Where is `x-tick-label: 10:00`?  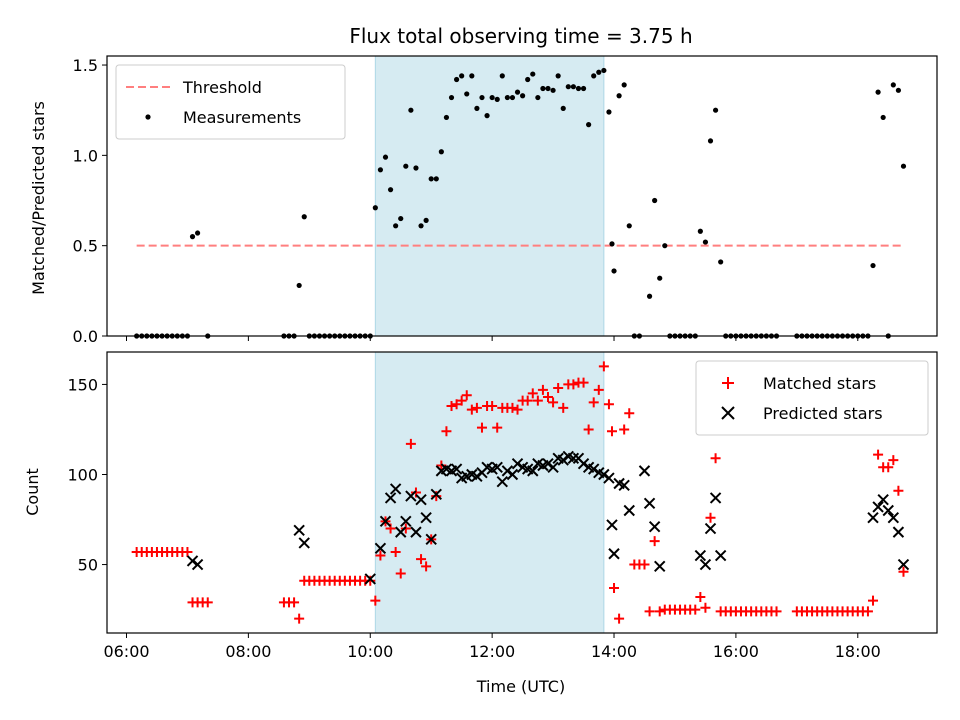
x-tick-label: 10:00 is located at coordinates (370, 651).